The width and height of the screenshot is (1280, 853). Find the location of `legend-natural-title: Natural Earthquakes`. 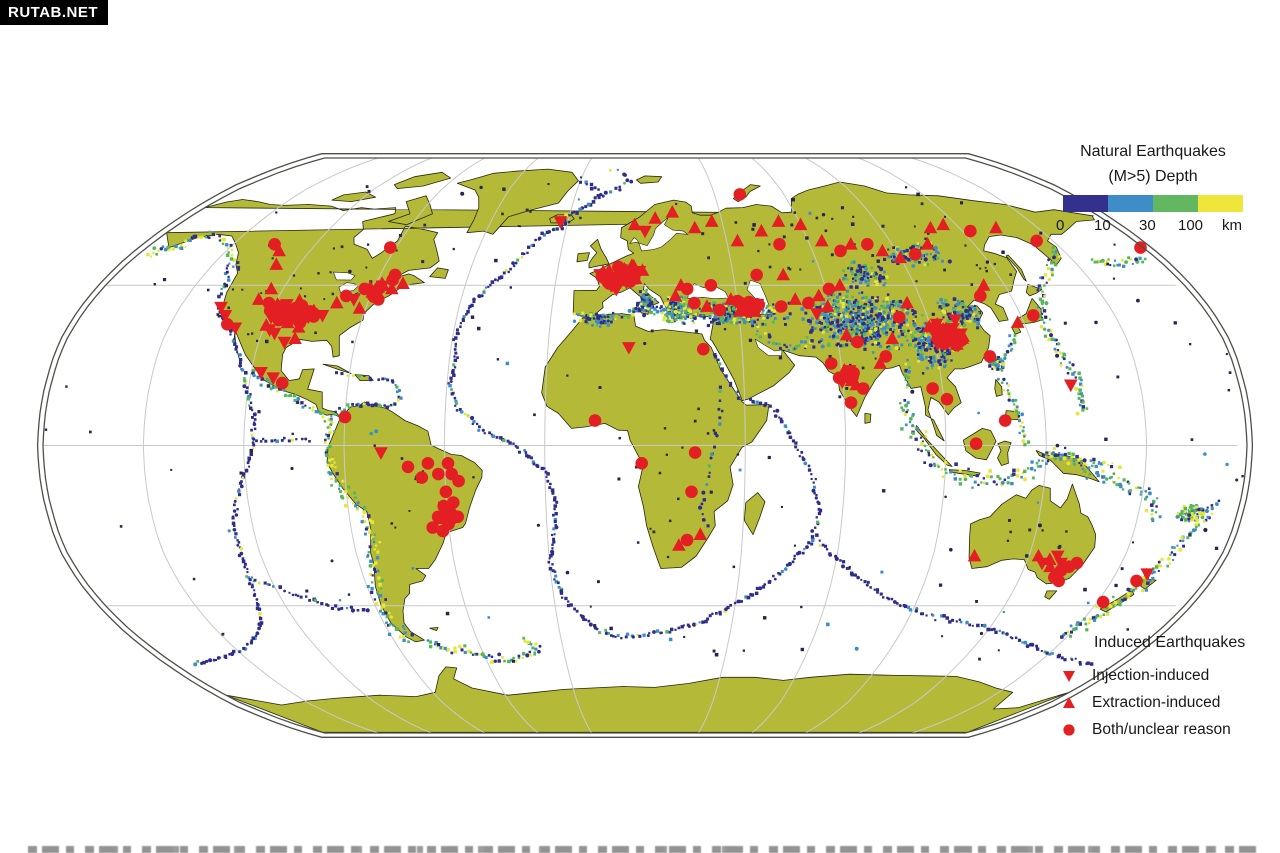

legend-natural-title: Natural Earthquakes is located at coordinates (1153, 151).